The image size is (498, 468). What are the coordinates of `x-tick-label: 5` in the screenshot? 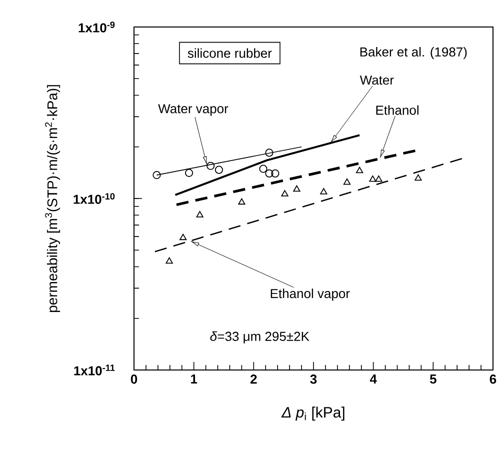 It's located at (433, 379).